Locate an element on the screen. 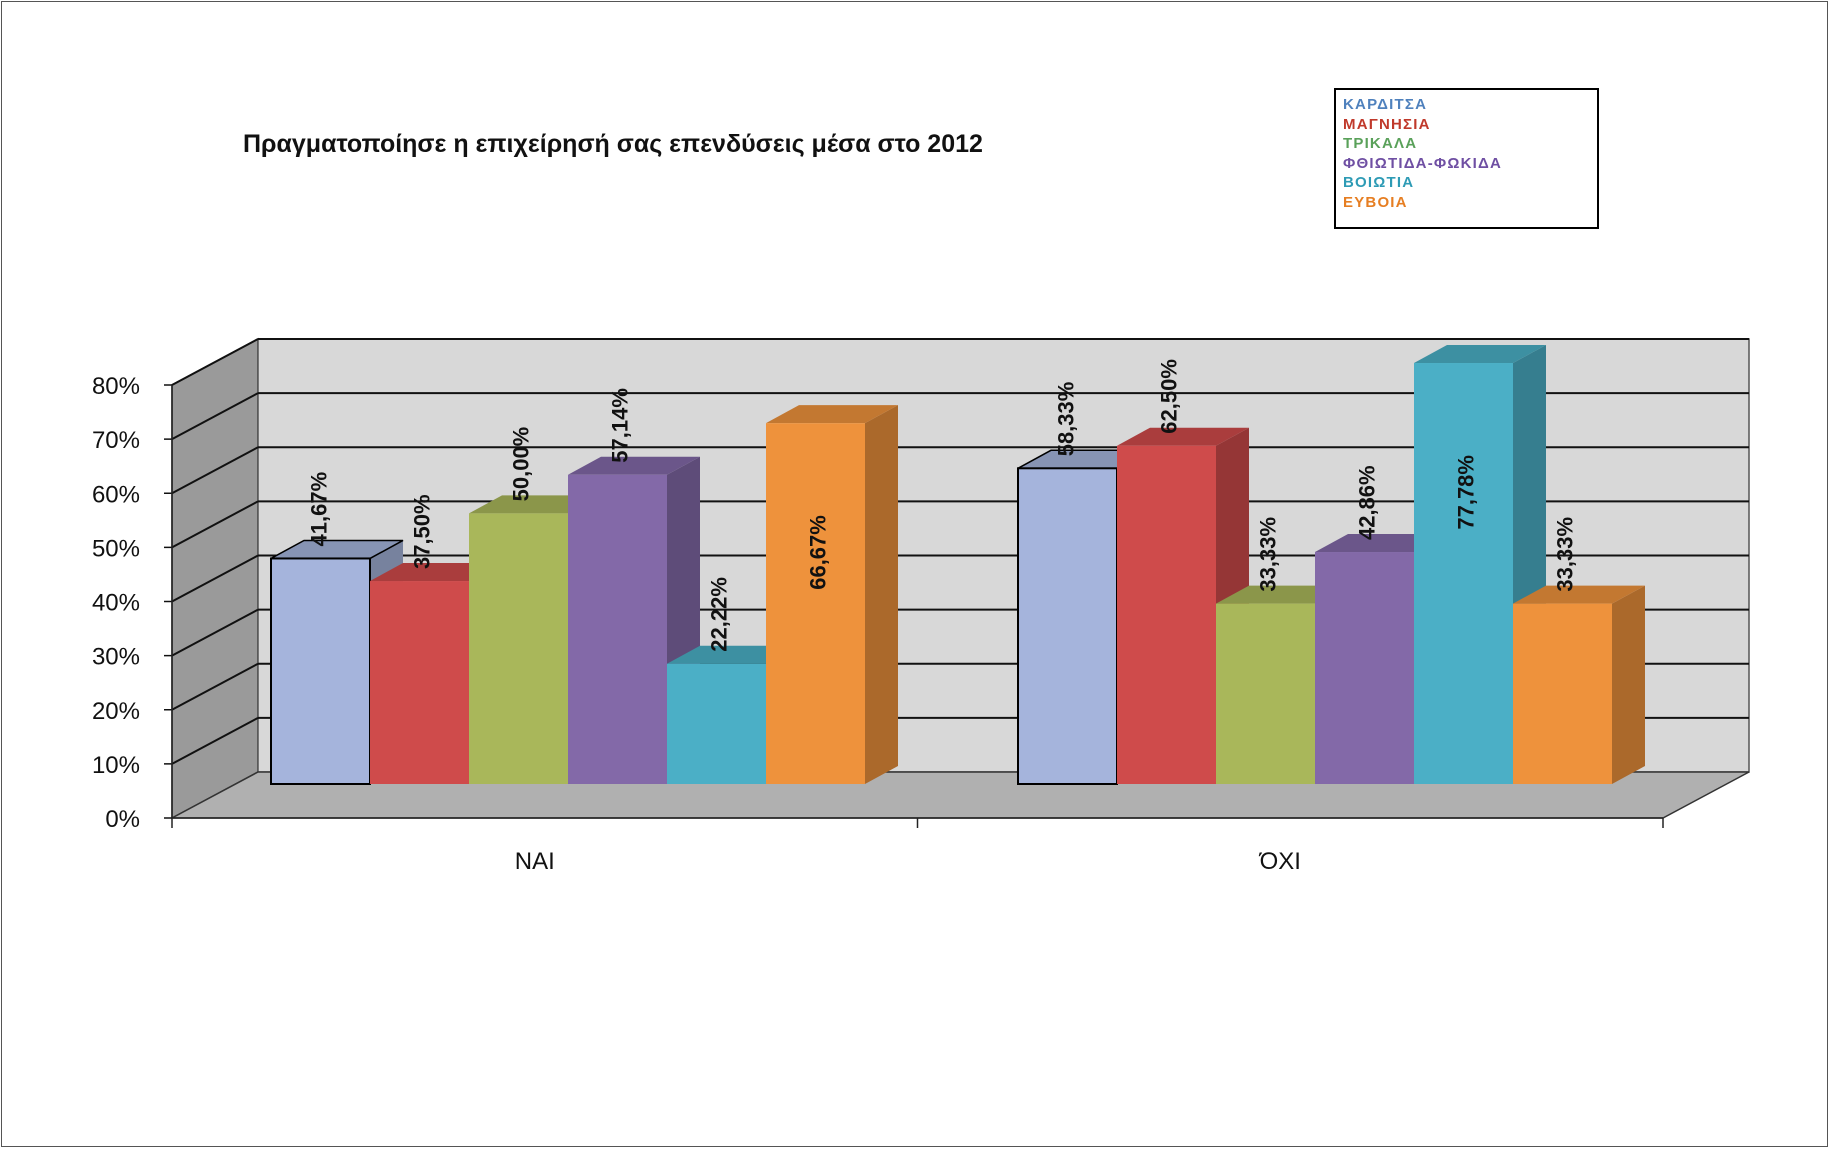 This screenshot has width=1831, height=1150. ytick-label: 40% is located at coordinates (116, 603).